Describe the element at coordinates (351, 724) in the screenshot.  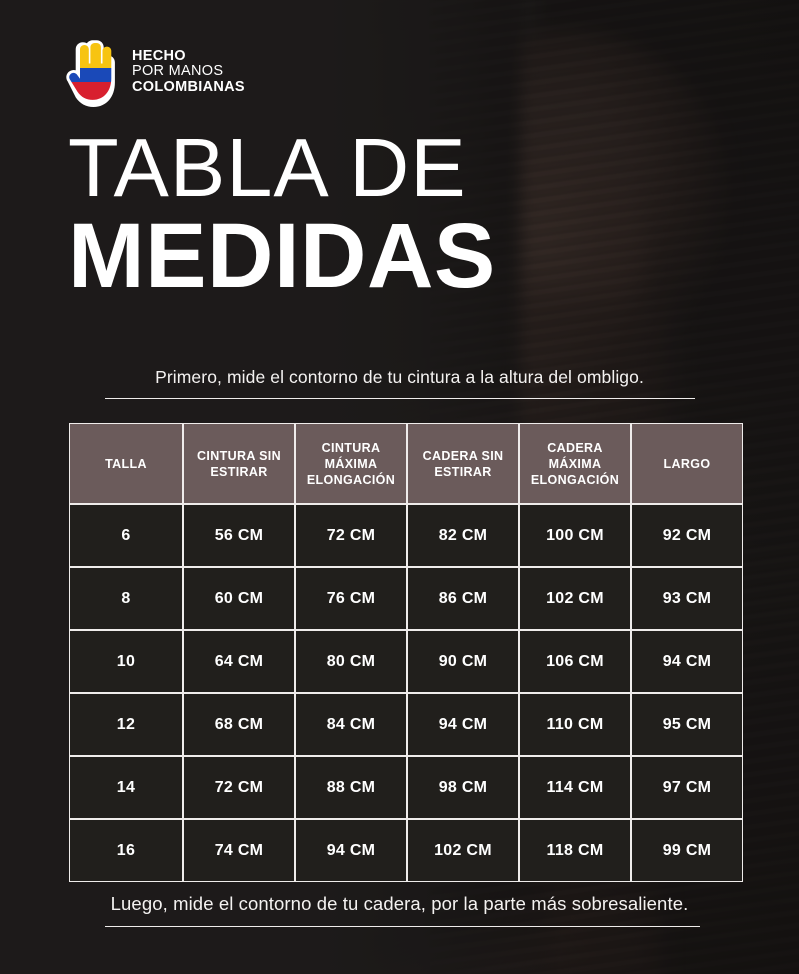
I see `cell-cintura-maxima: 84 CM` at that location.